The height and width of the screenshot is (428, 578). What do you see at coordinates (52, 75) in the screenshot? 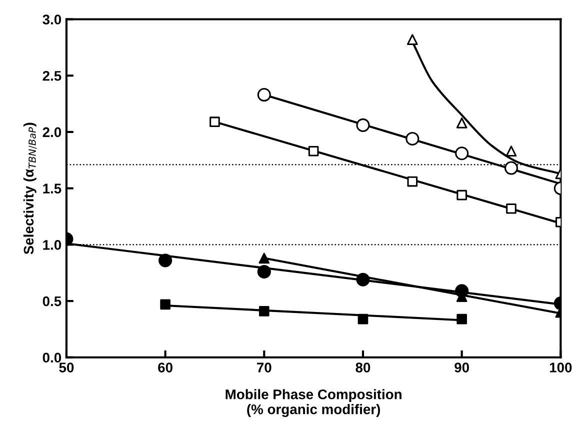
I see `y-tick-label: 2.5` at bounding box center [52, 75].